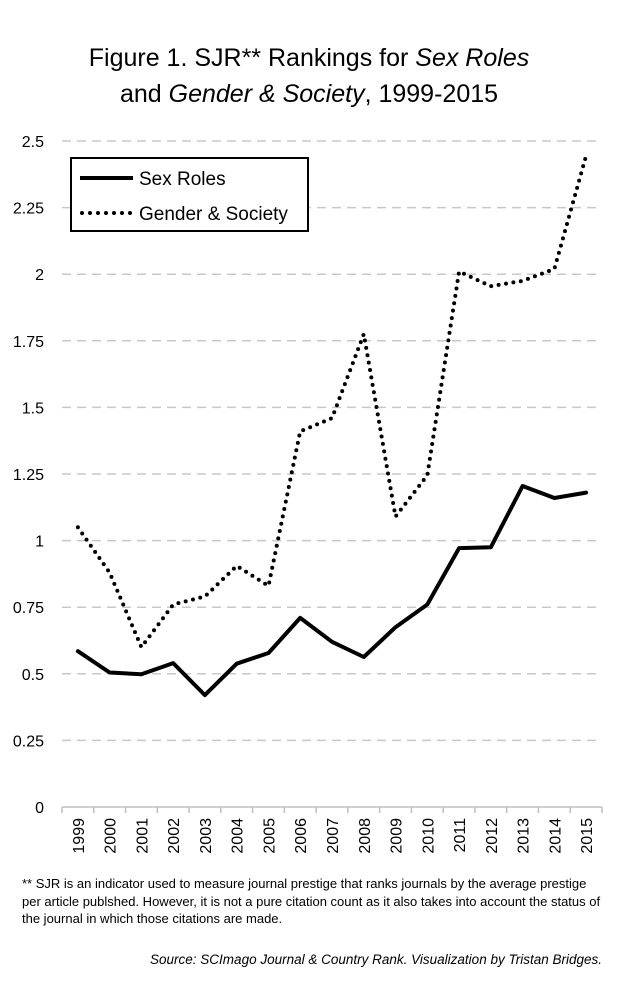  I want to click on y-tick-label: 2.5, so click(33, 142).